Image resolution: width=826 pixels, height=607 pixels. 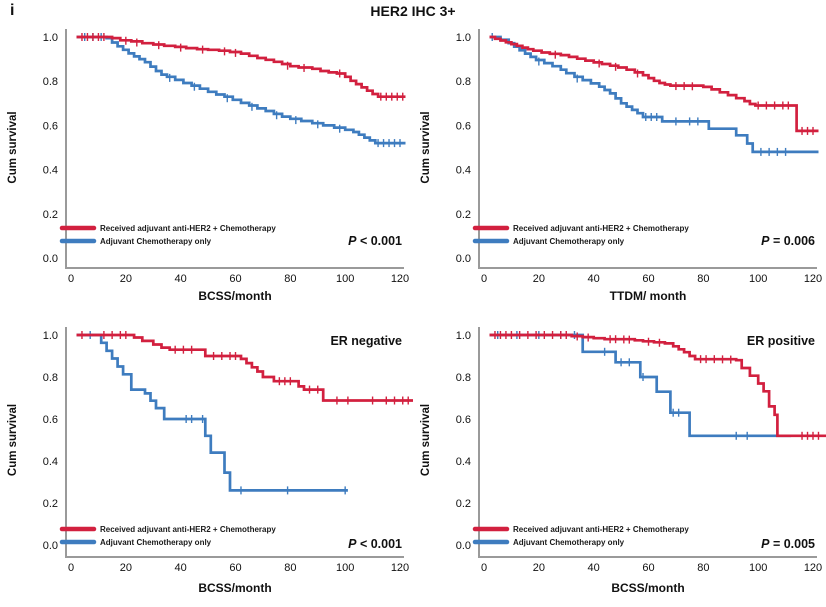 What do you see at coordinates (366, 341) in the screenshot?
I see `panel-annotation: ER negative` at bounding box center [366, 341].